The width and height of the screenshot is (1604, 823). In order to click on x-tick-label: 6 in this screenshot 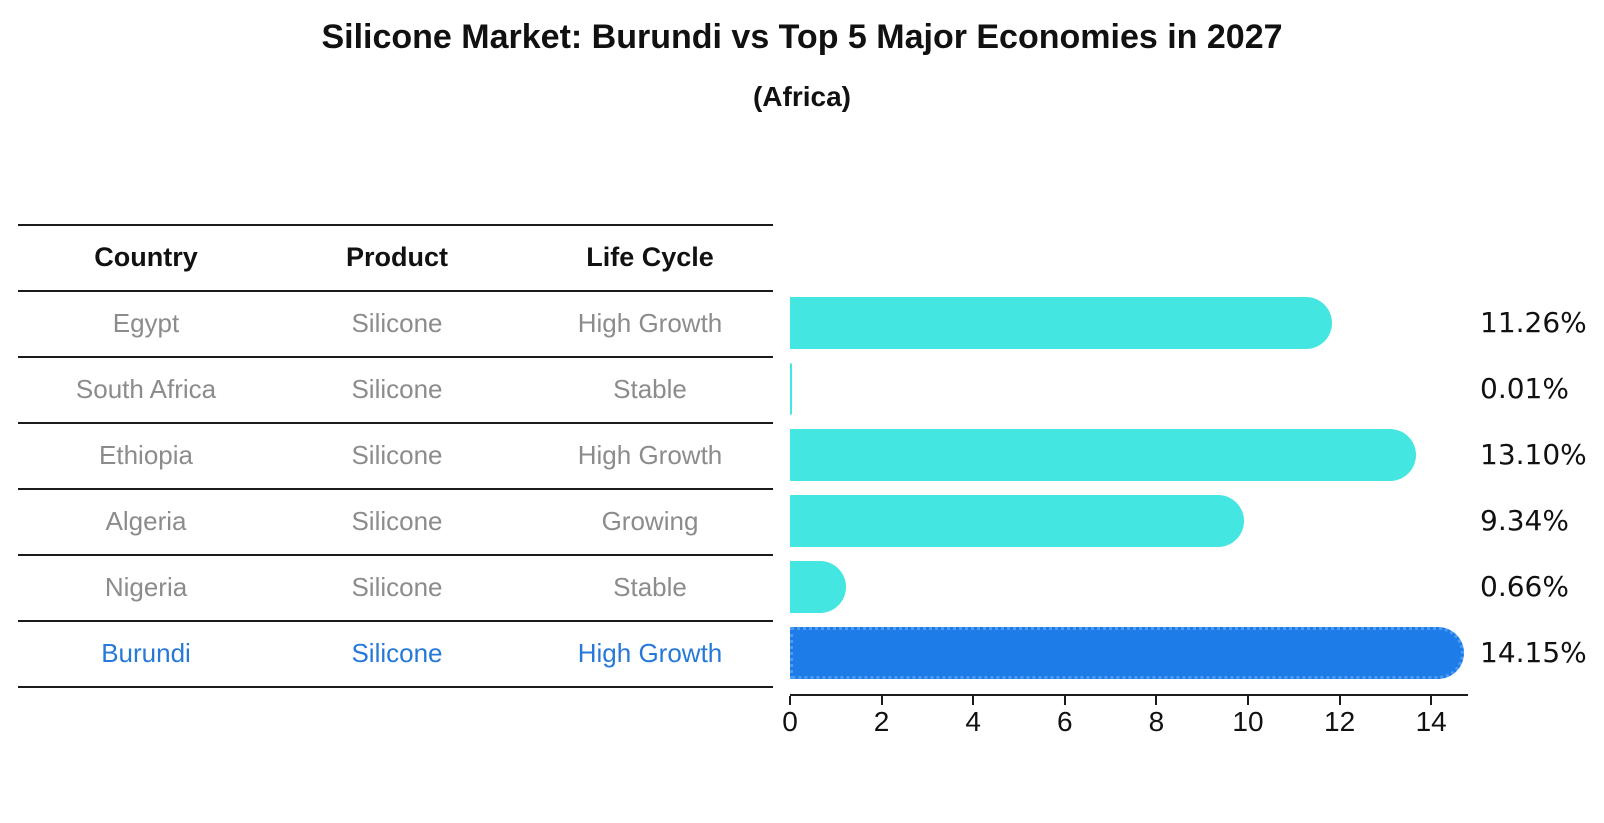, I will do `click(1065, 721)`.